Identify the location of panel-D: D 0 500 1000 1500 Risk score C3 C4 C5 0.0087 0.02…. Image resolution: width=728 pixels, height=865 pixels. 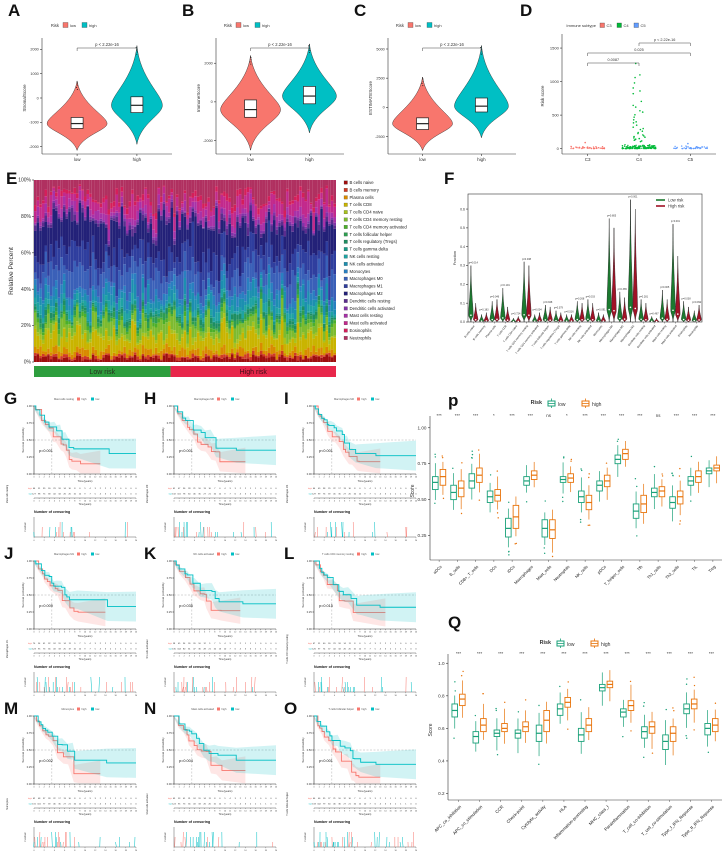
(622, 86).